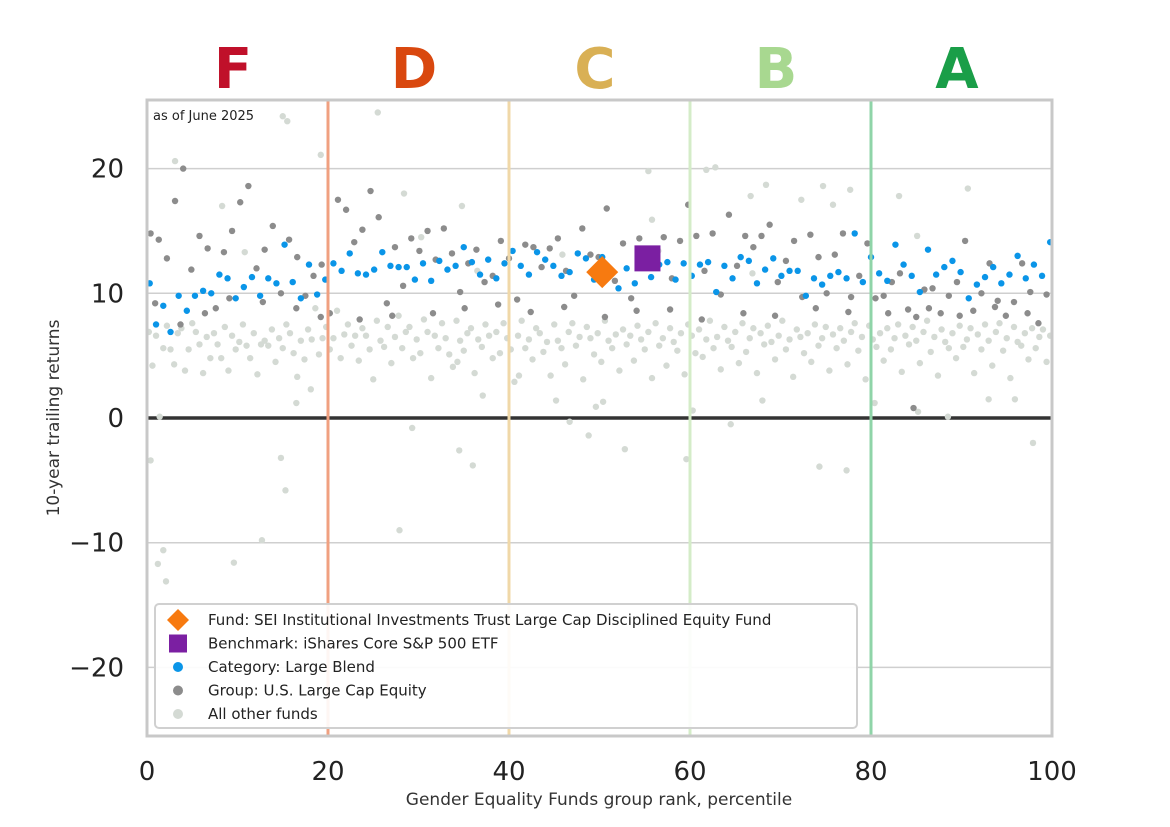 This screenshot has height=827, width=1170. I want to click on legend-series-marker, so click(178, 714).